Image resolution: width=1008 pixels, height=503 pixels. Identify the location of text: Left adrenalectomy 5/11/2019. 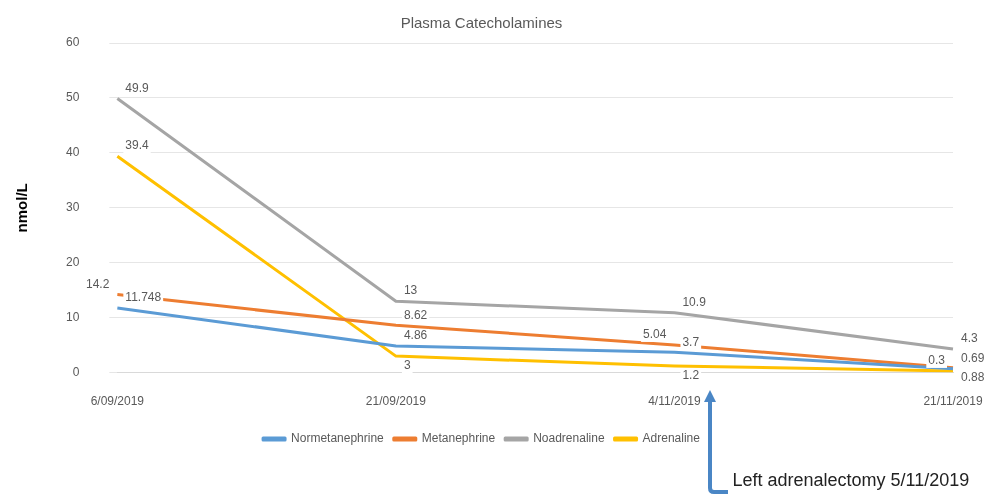
(851, 480).